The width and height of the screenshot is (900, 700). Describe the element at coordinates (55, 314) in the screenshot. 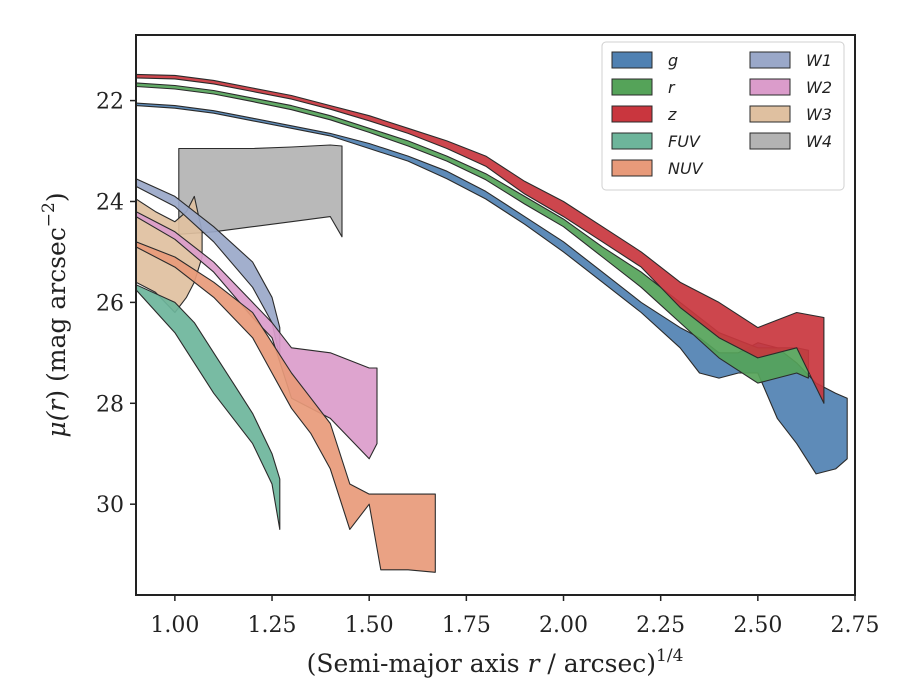

I see `y-axis-title: μ(r) (mag arcsec−2)` at that location.